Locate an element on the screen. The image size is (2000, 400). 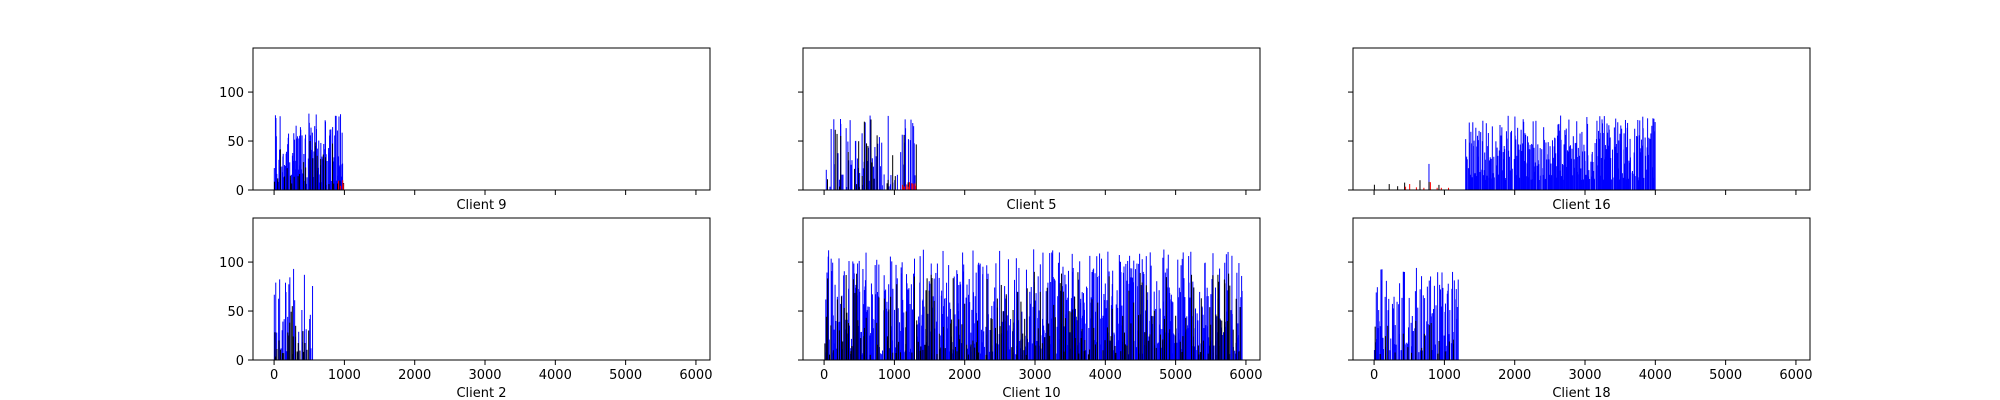
x-axis-label: Client 2 is located at coordinates (481, 393).